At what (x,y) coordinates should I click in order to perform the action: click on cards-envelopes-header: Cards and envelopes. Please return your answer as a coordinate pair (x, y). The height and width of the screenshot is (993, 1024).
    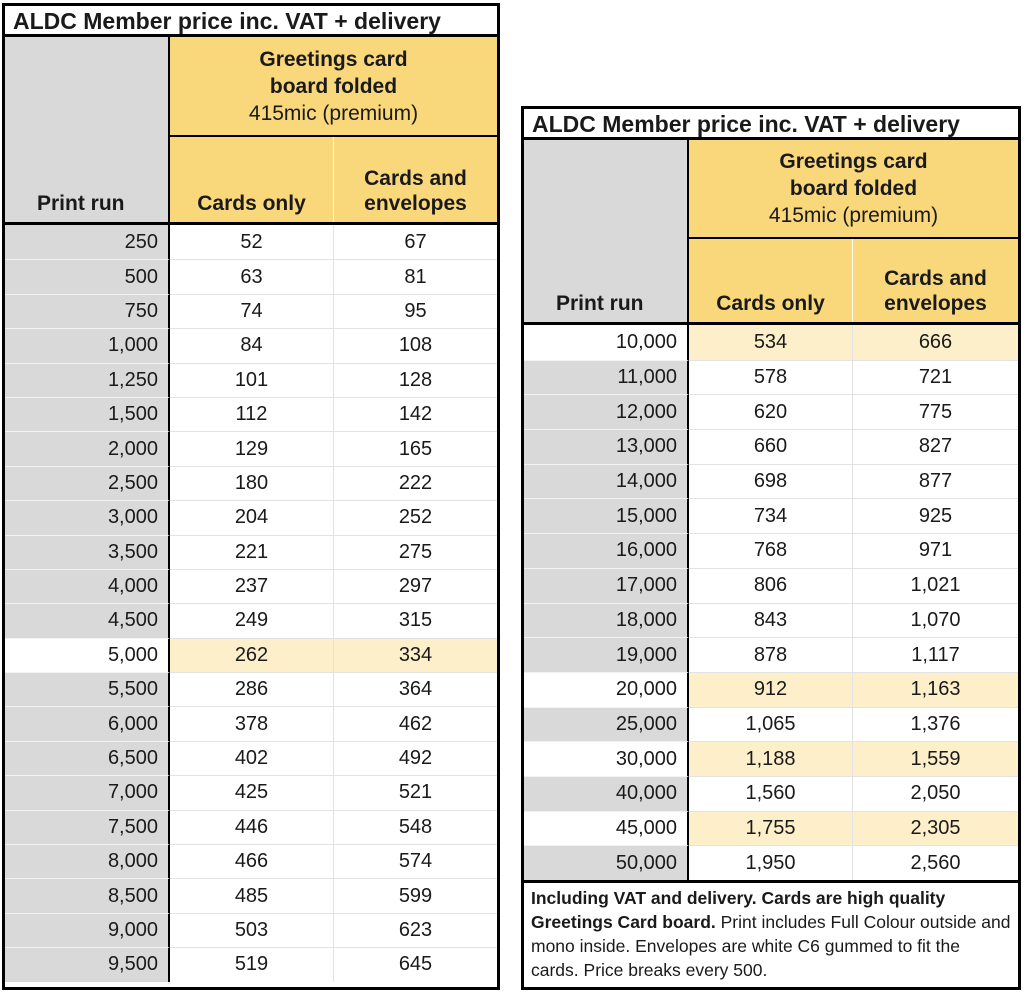
    Looking at the image, I should click on (935, 291).